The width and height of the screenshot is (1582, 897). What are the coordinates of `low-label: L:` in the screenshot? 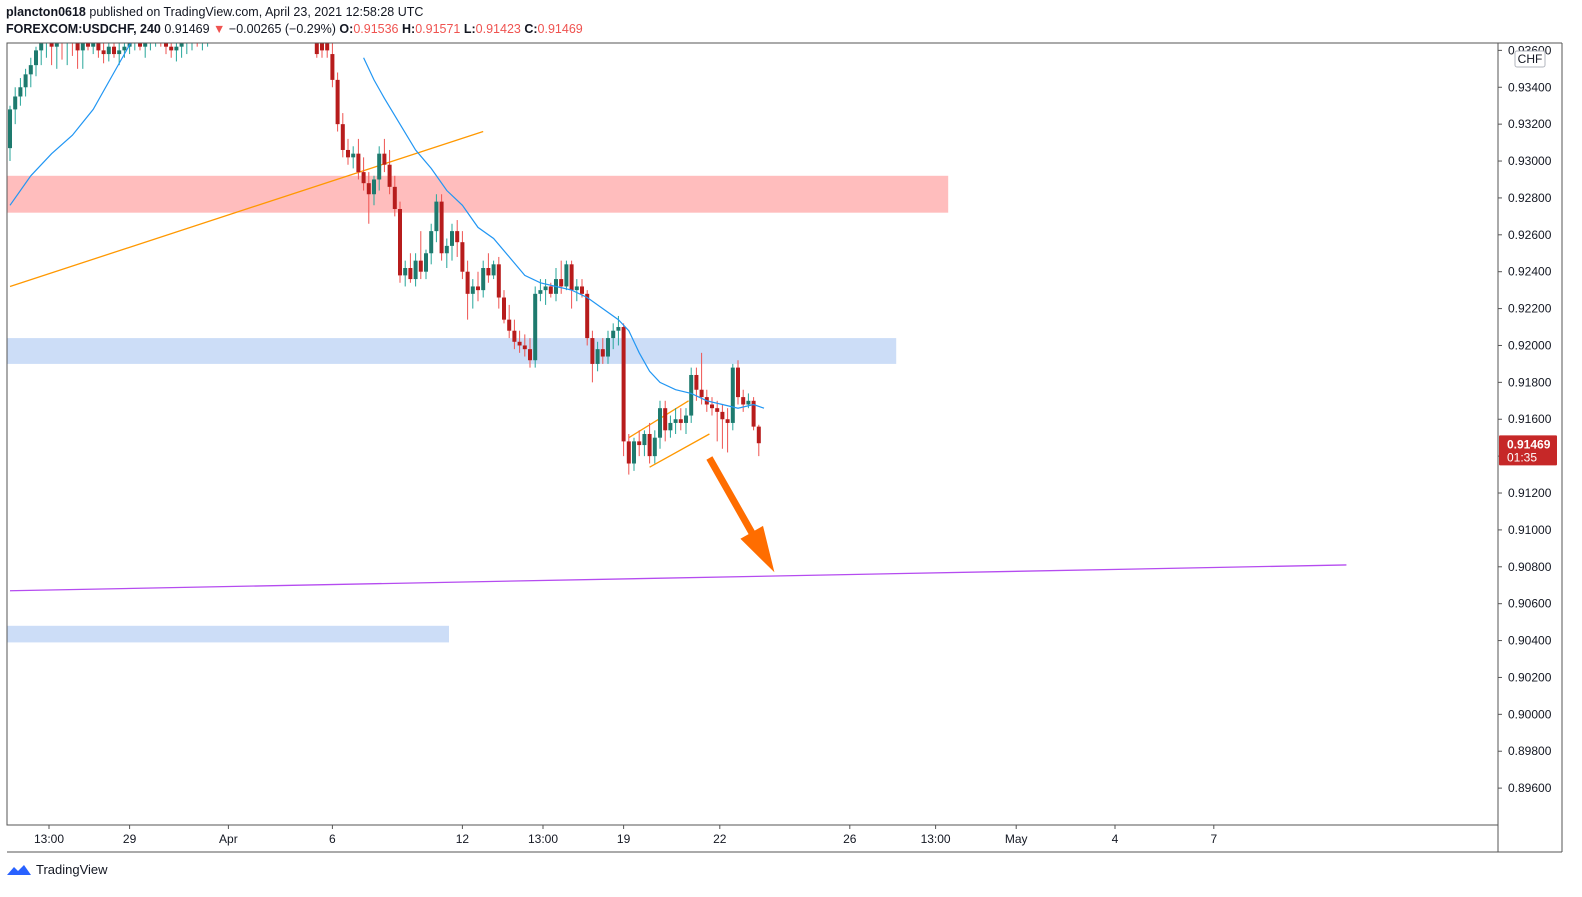 It's located at (469, 29).